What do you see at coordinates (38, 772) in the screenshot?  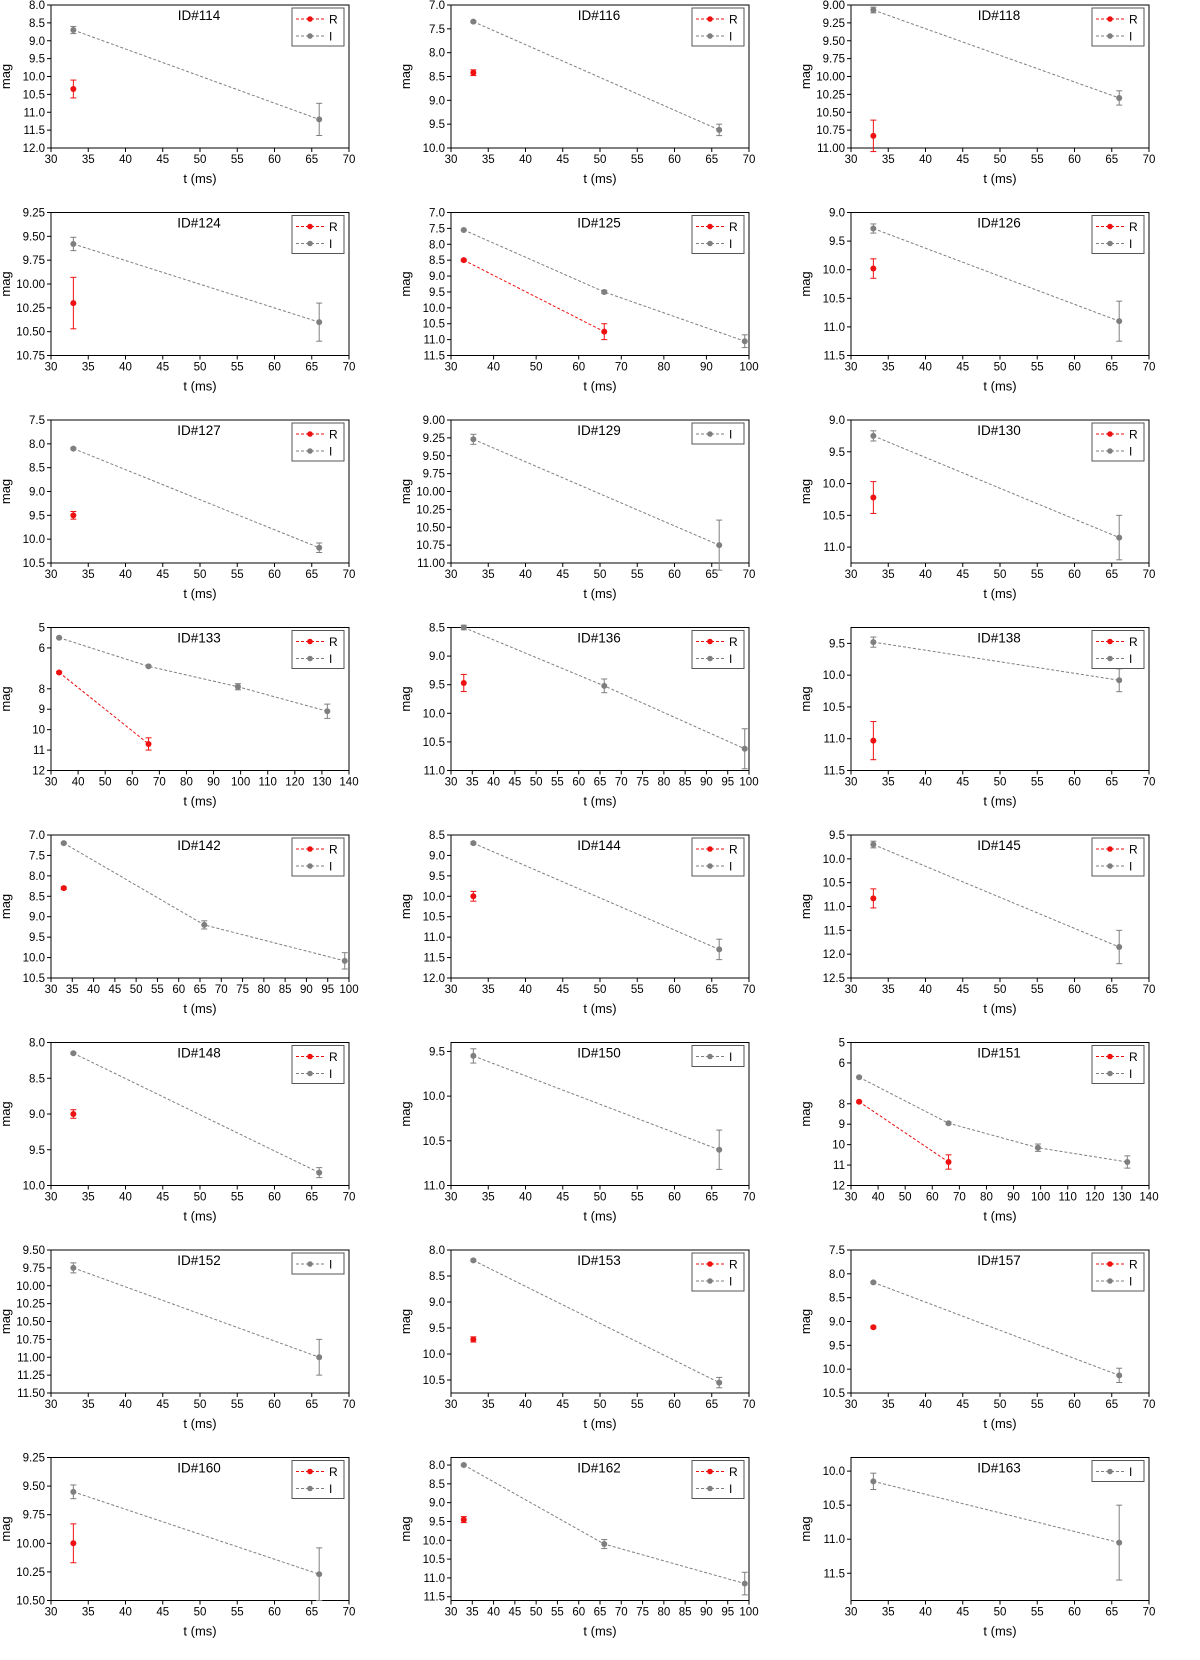 I see `y-tick-label: 12` at bounding box center [38, 772].